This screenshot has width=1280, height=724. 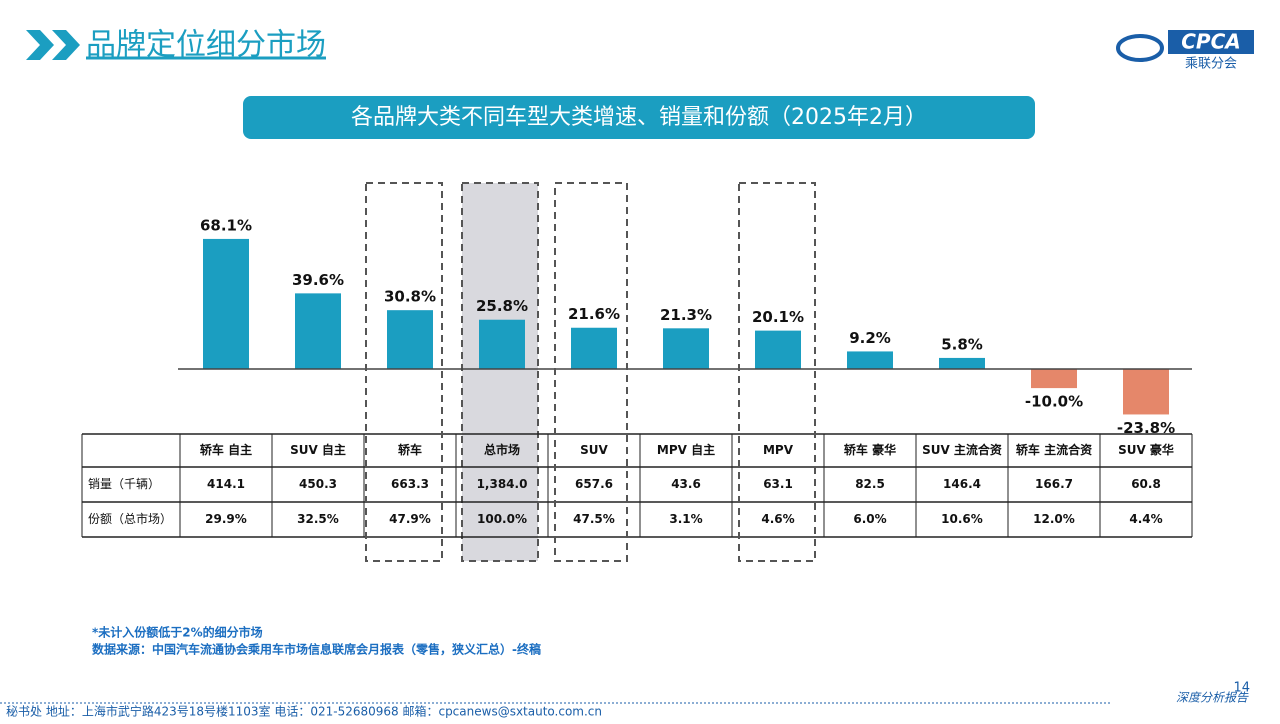 What do you see at coordinates (962, 484) in the screenshot?
I see `table-cell: 146.4` at bounding box center [962, 484].